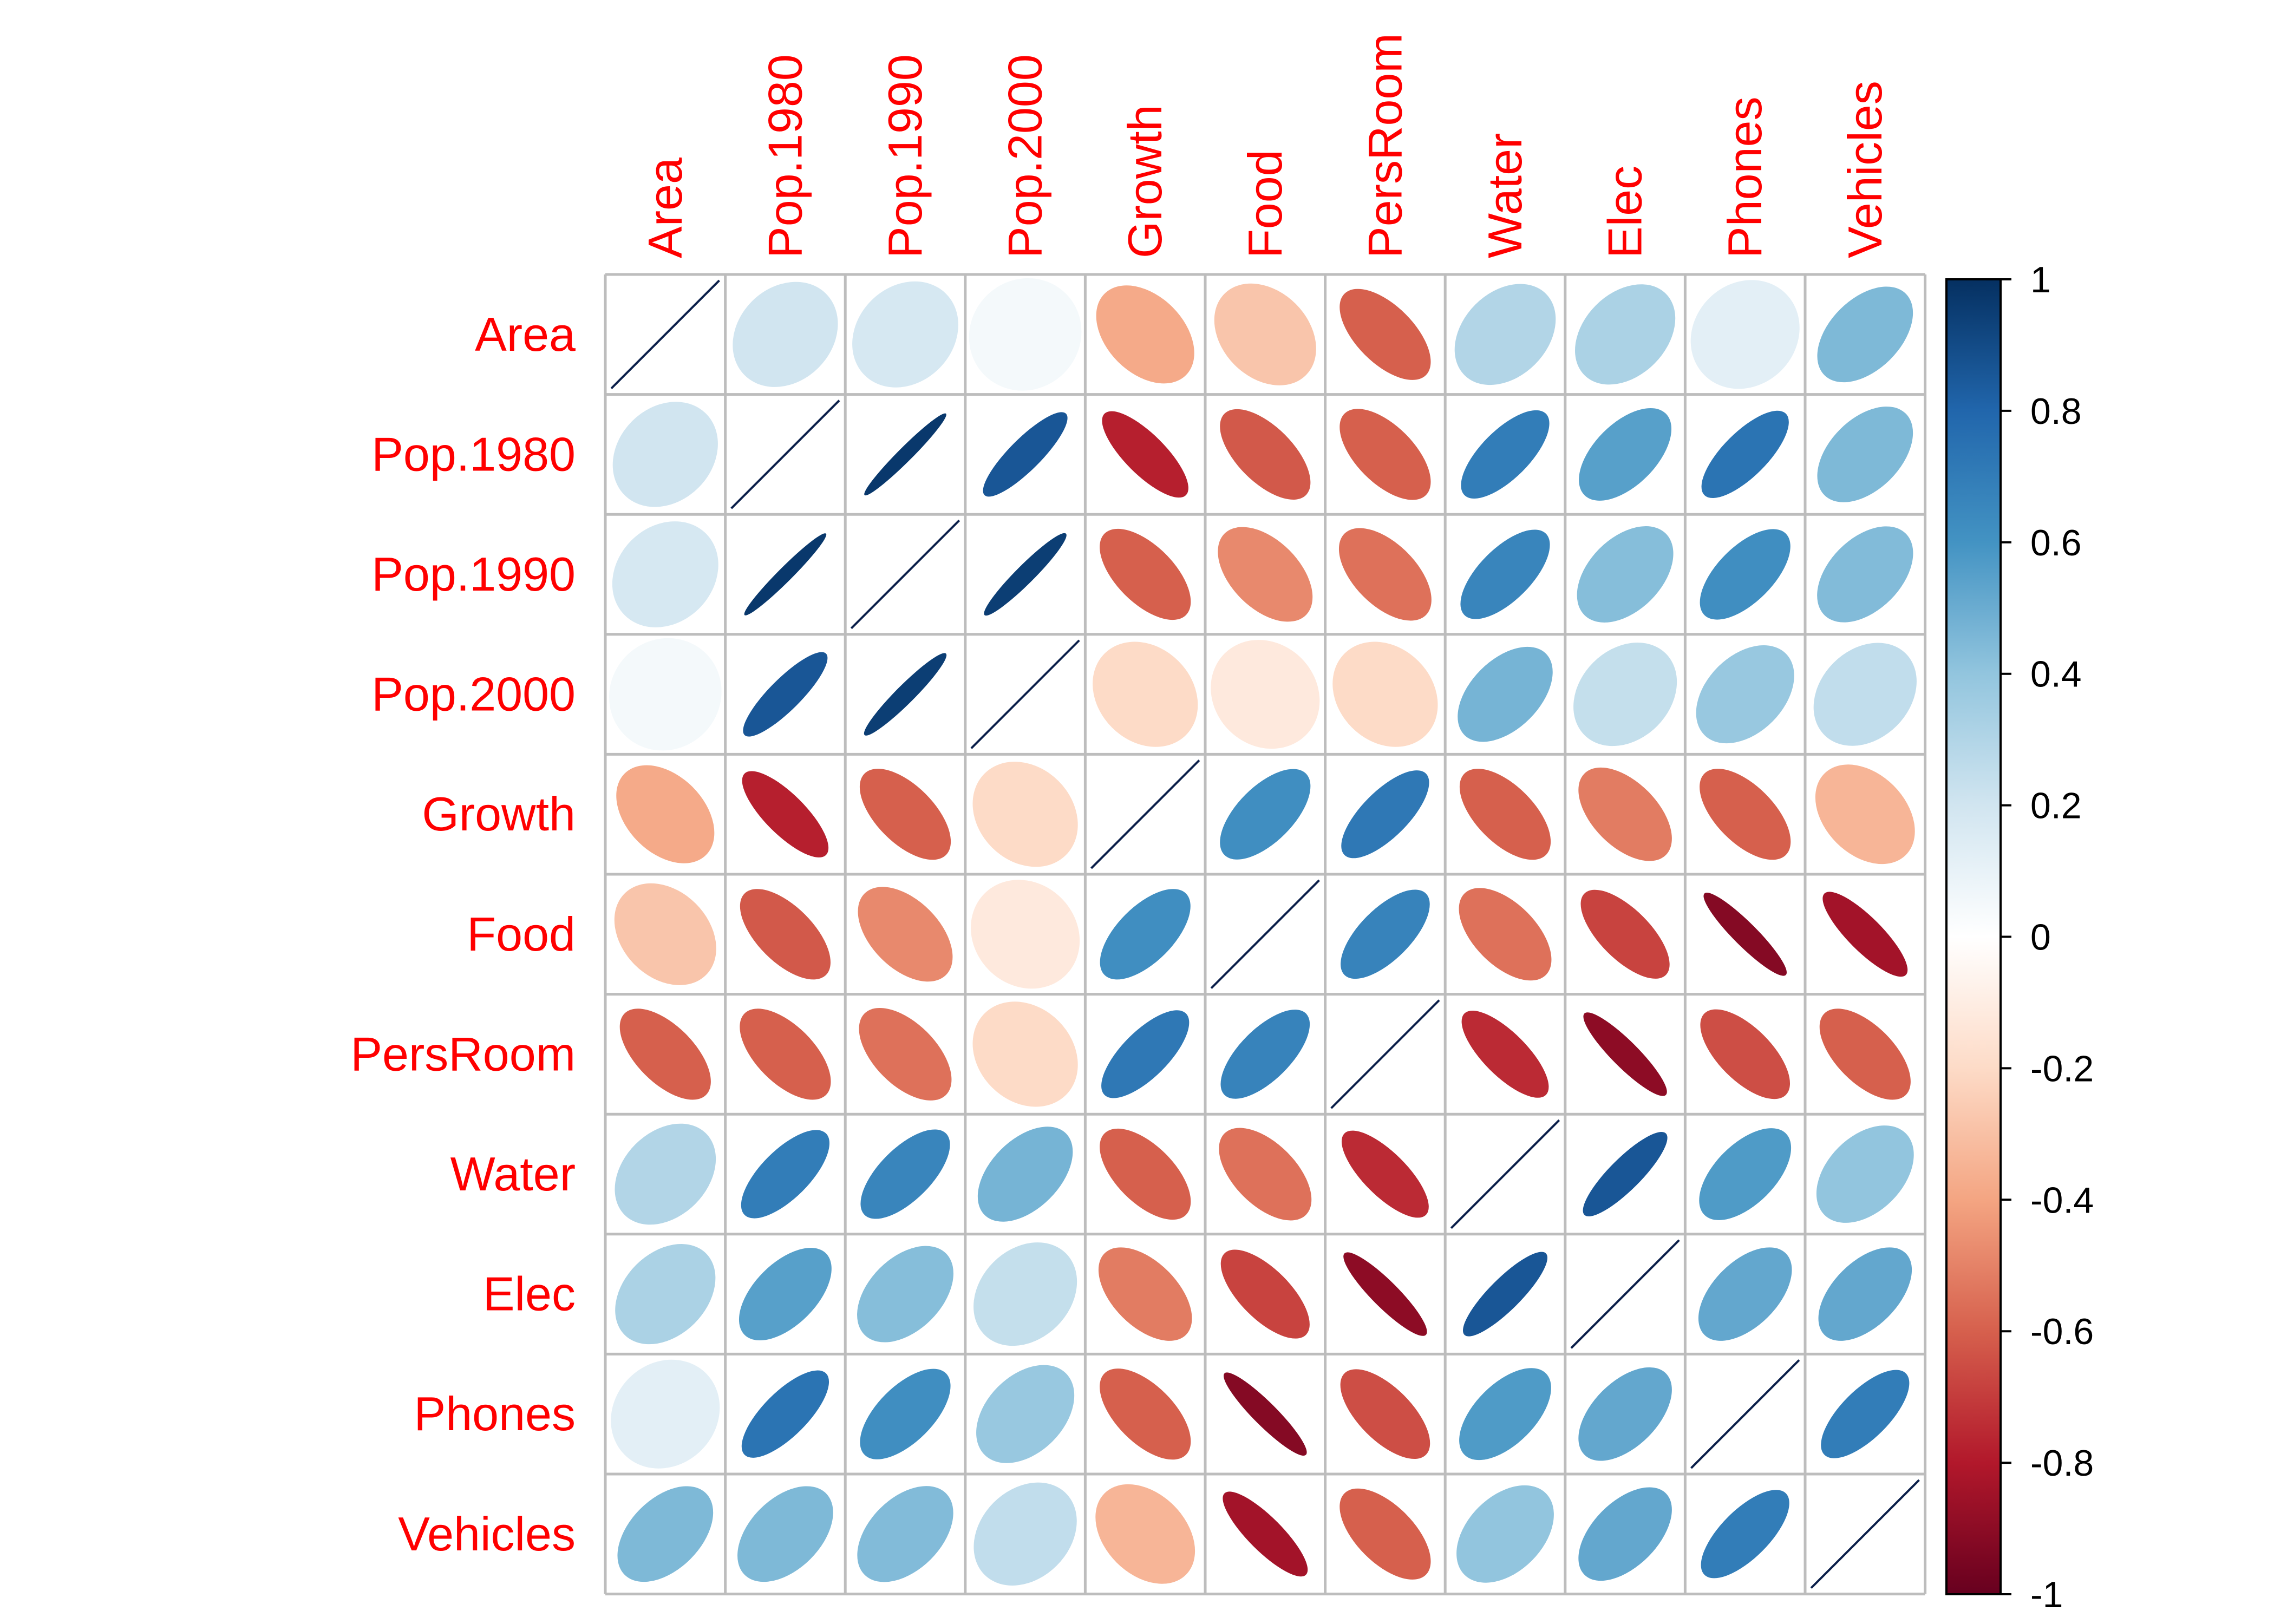 The height and width of the screenshot is (1624, 2274). Describe the element at coordinates (905, 1295) in the screenshot. I see `corr-ellipse-elec-pop-1990` at that location.